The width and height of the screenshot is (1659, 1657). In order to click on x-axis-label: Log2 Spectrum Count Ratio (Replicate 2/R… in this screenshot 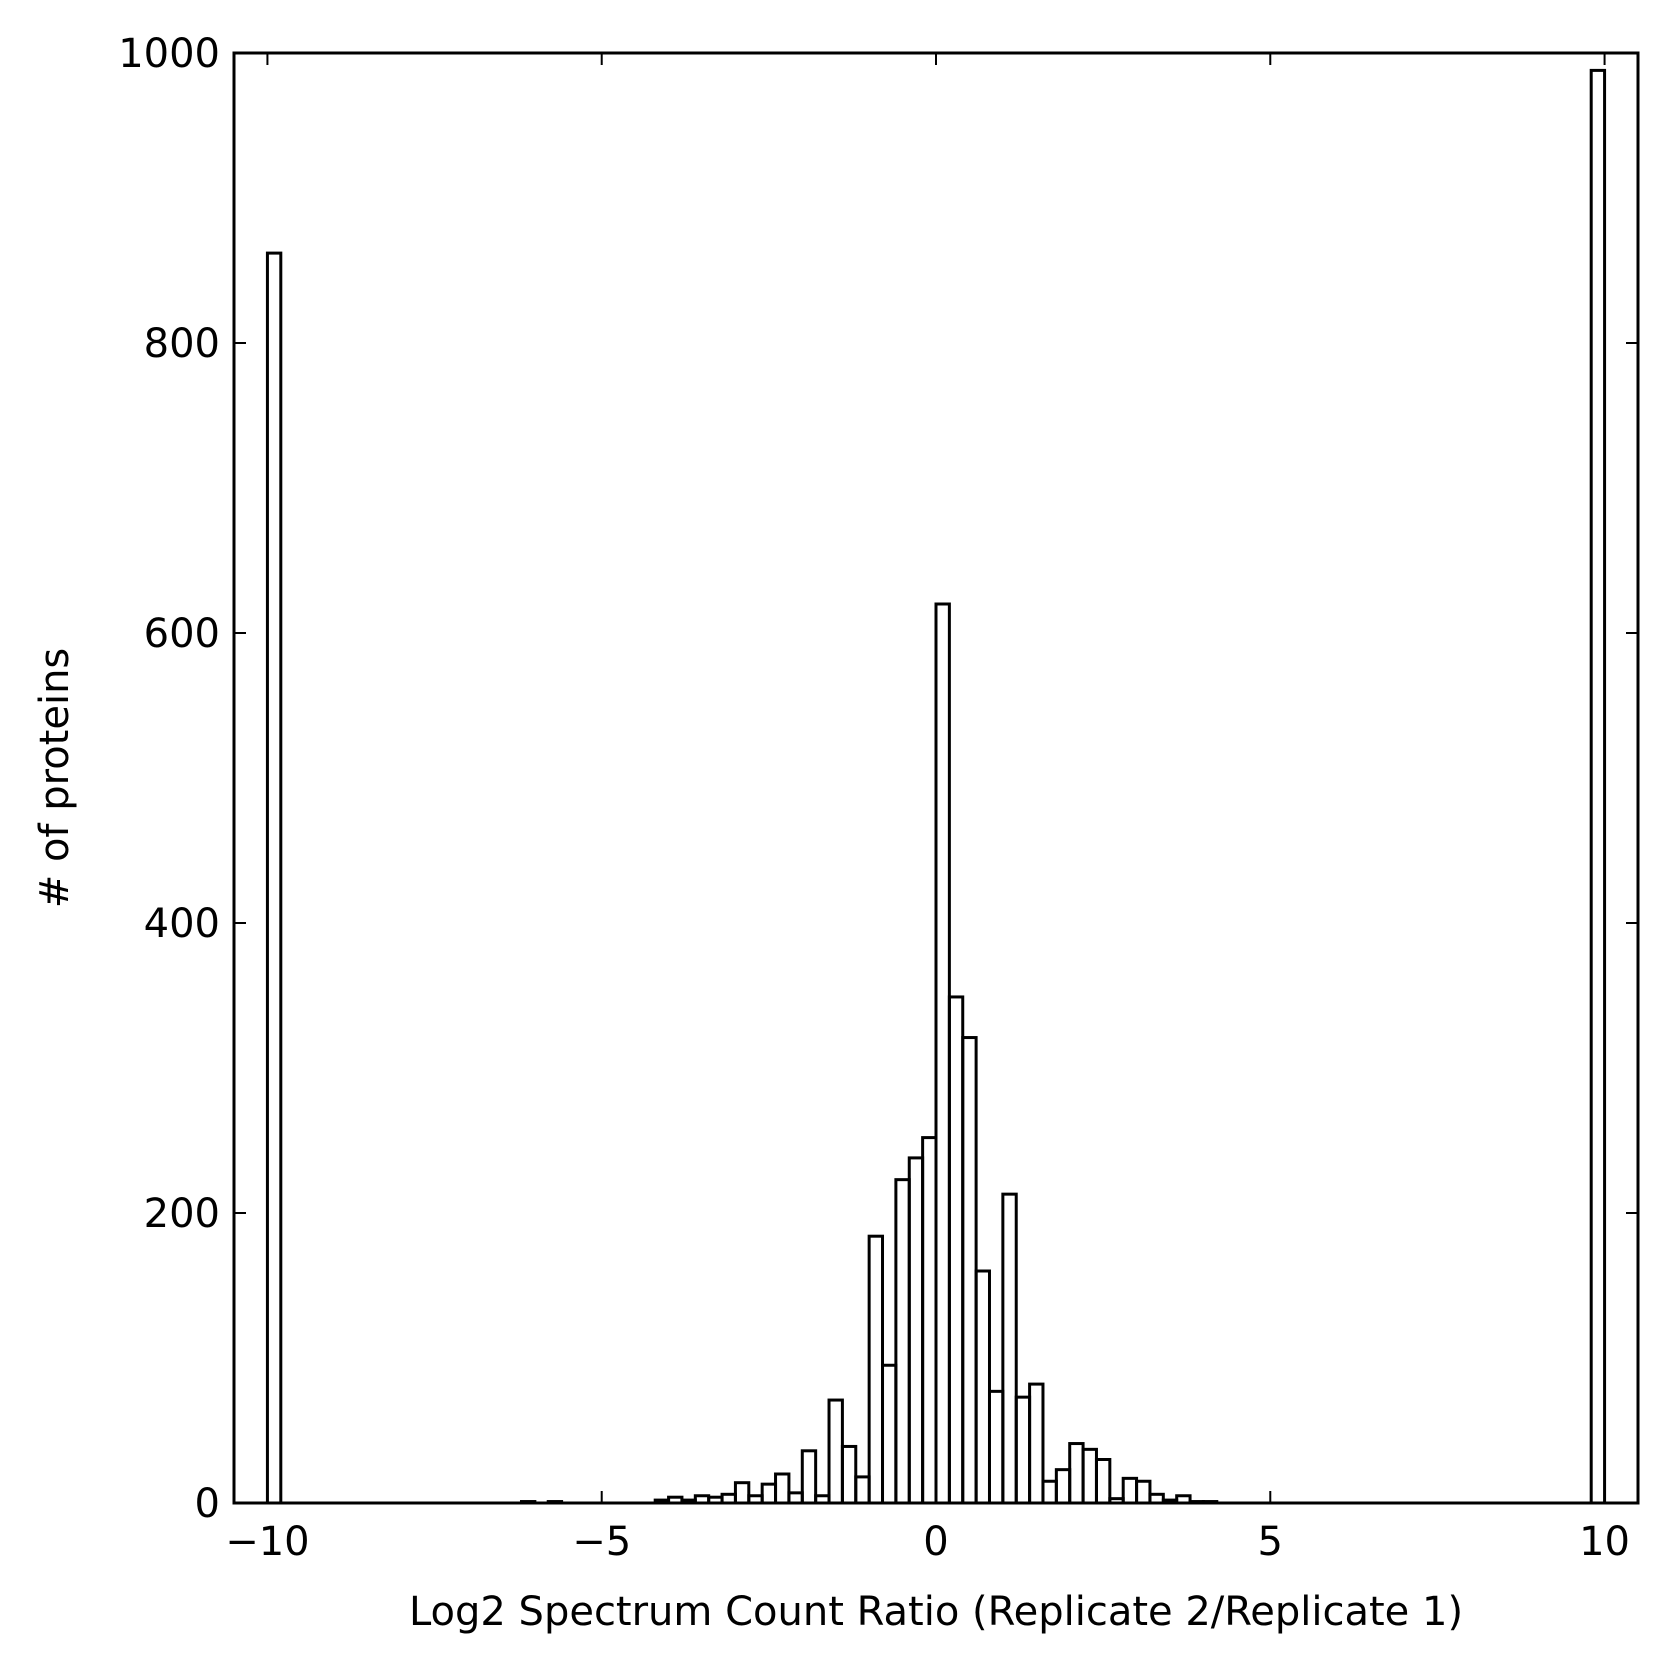, I will do `click(936, 1612)`.